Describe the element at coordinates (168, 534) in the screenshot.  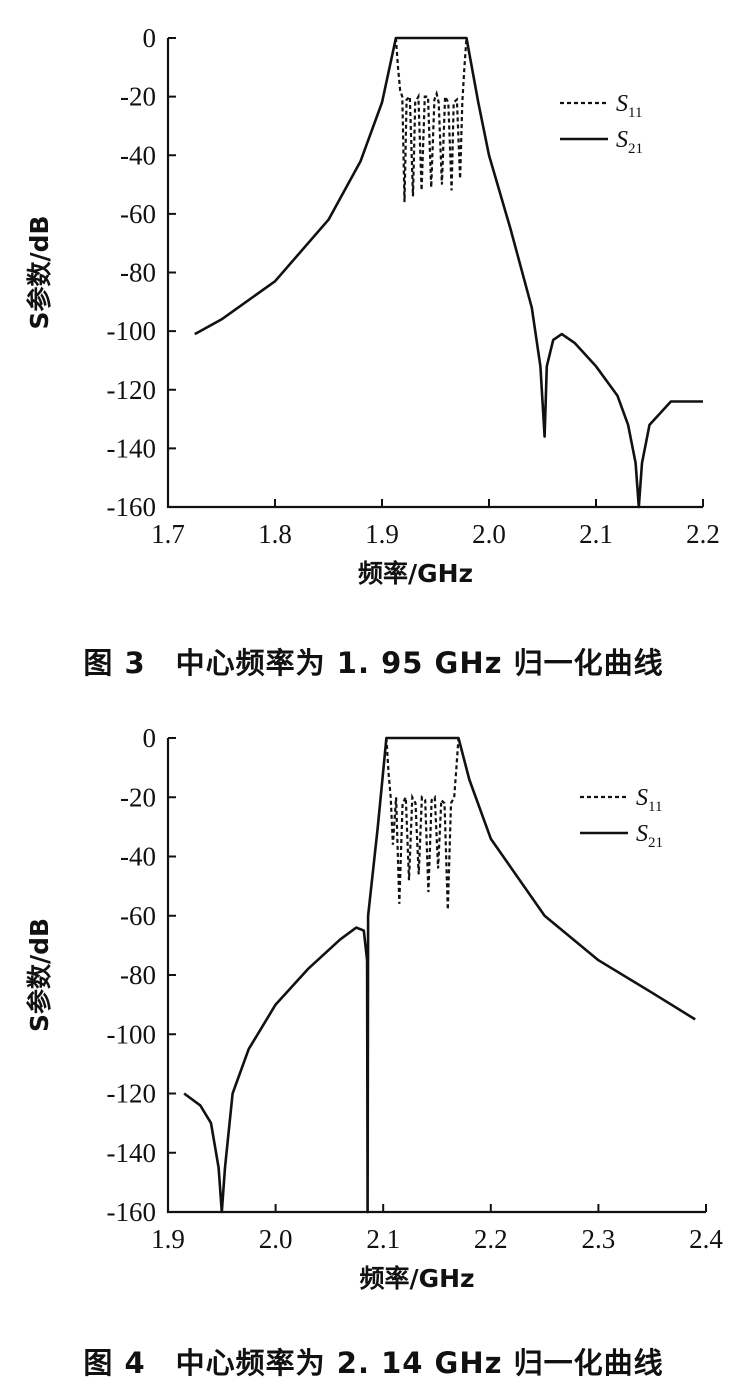
I see `x-tick-label: 1.7` at that location.